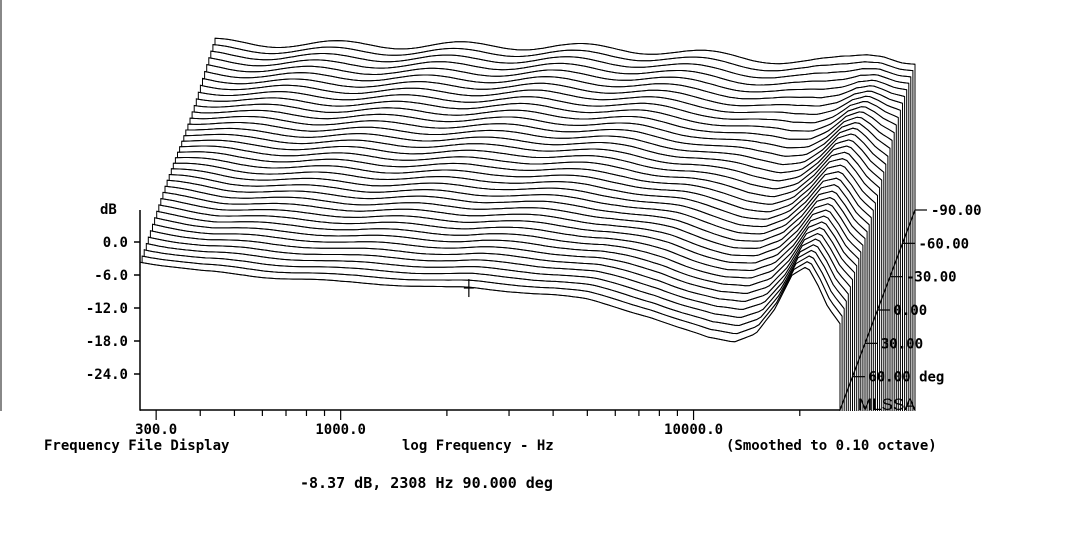 Image resolution: width=1080 pixels, height=536 pixels. What do you see at coordinates (115, 243) in the screenshot?
I see `y-tick-label: 0.0` at bounding box center [115, 243].